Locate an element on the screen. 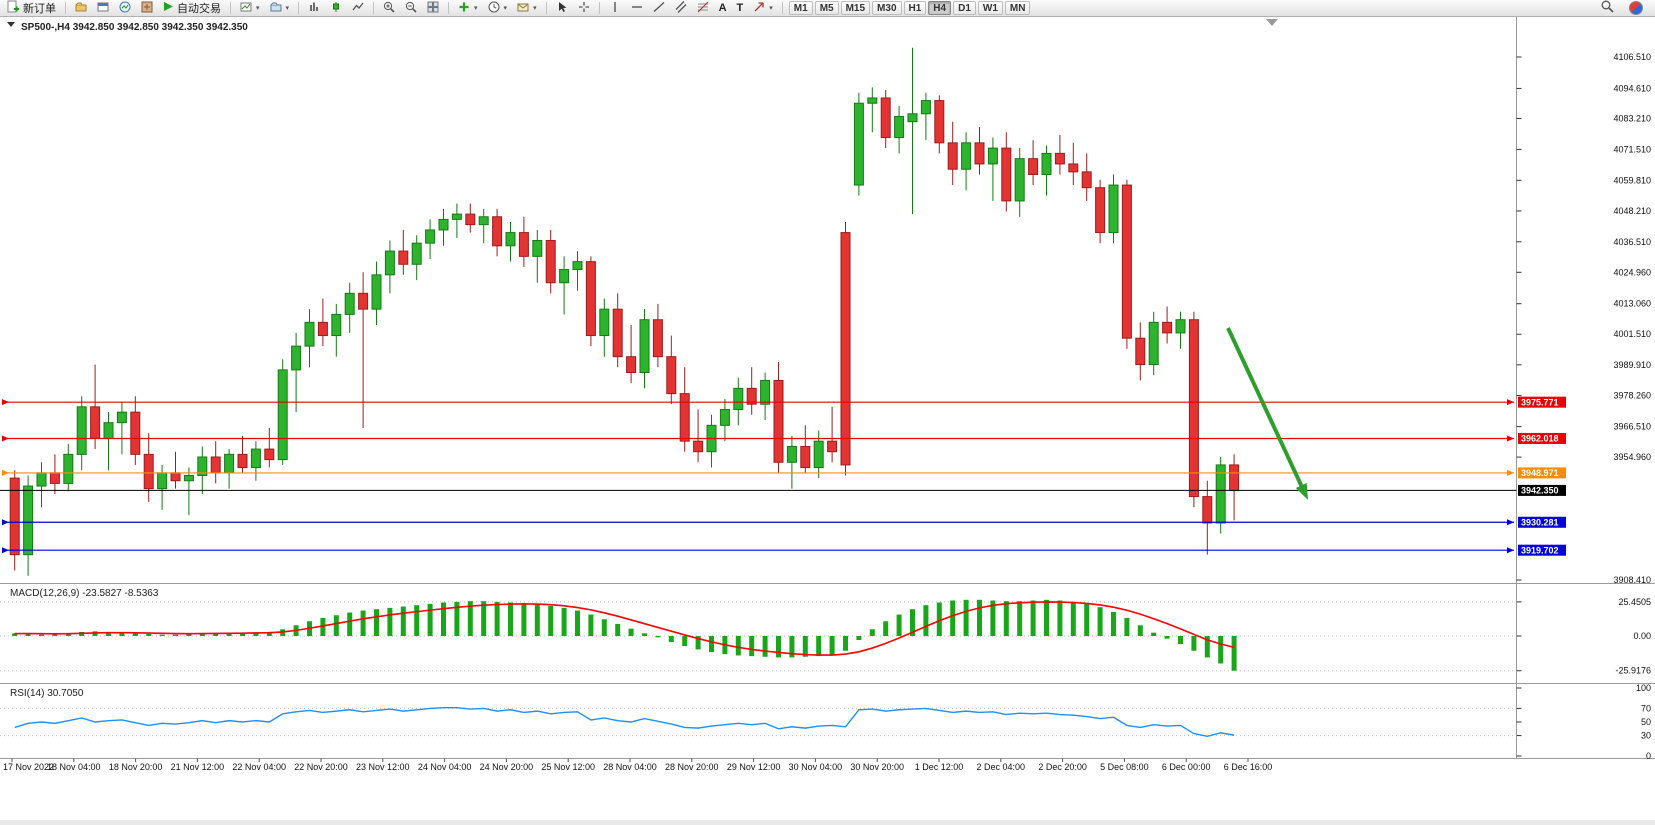  fibonacci-icon is located at coordinates (703, 8).